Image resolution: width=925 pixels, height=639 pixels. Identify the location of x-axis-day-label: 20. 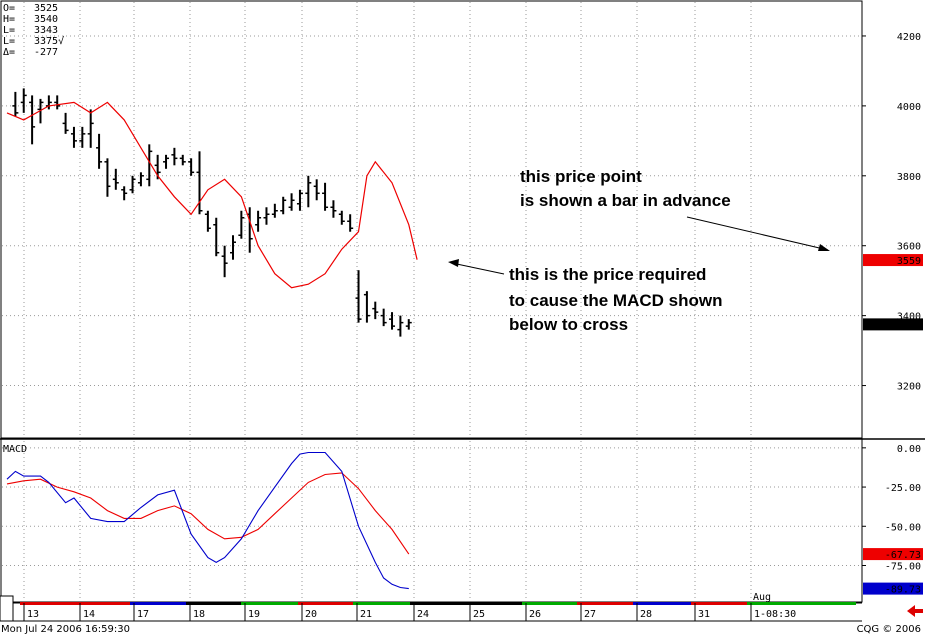
(311, 614).